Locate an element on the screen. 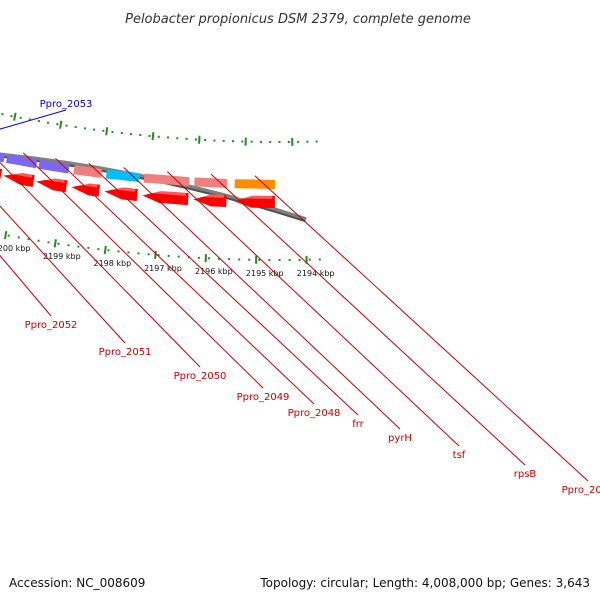 The image size is (600, 600). scale-label: 2197 kbp is located at coordinates (163, 268).